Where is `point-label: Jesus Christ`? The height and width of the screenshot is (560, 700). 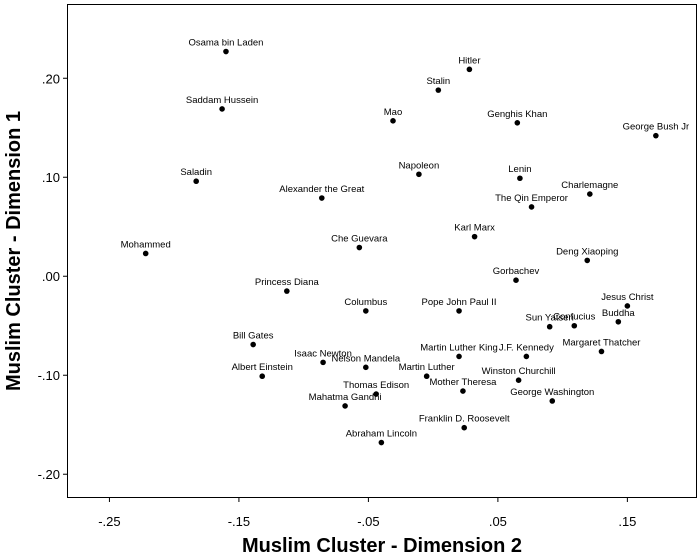 point-label: Jesus Christ is located at coordinates (627, 297).